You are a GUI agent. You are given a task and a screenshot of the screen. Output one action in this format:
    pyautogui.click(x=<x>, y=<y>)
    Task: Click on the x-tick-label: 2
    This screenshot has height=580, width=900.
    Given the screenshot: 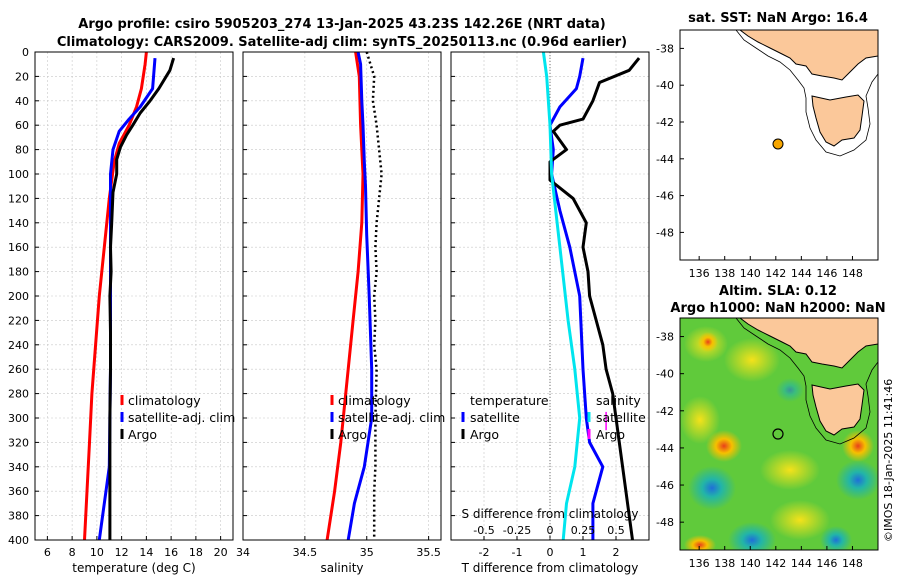 What is the action you would take?
    pyautogui.click(x=616, y=552)
    